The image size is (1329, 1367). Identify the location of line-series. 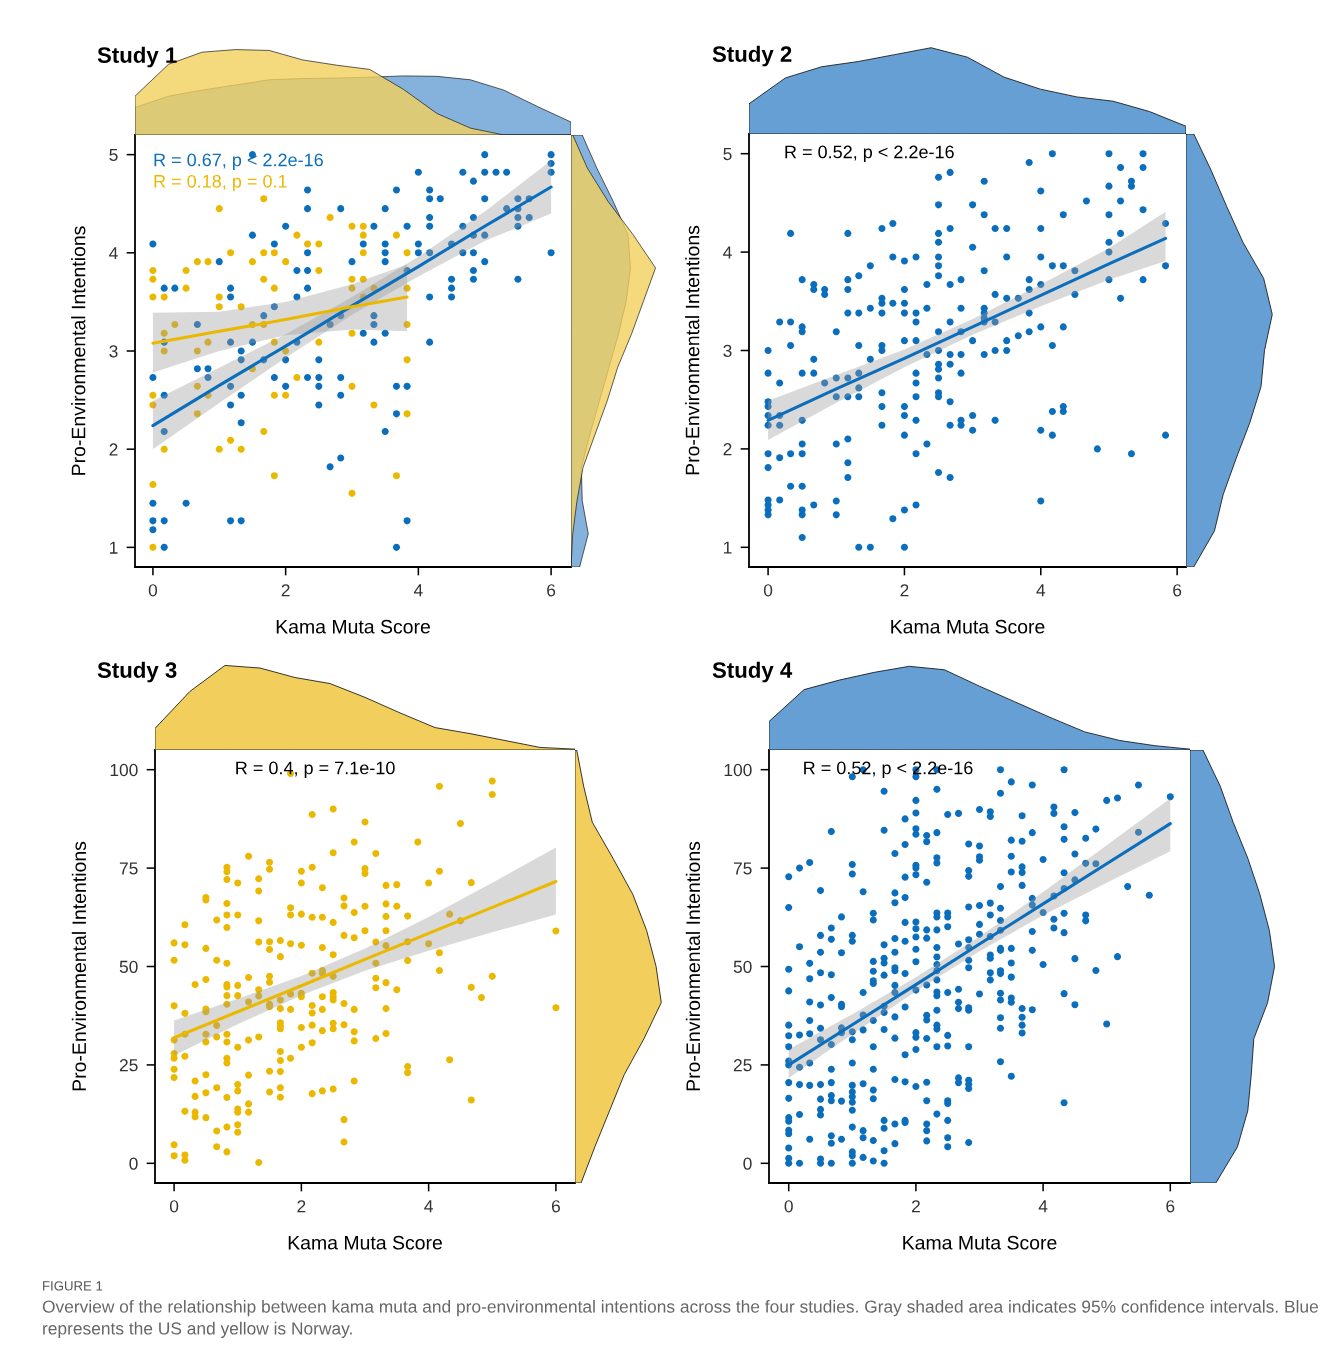
(280, 320).